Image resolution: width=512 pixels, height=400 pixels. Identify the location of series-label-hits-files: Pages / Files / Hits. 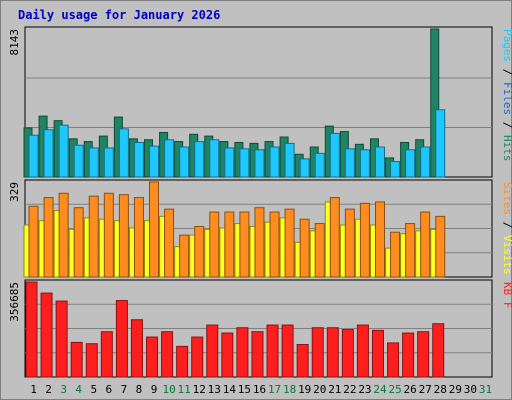
(506, 95).